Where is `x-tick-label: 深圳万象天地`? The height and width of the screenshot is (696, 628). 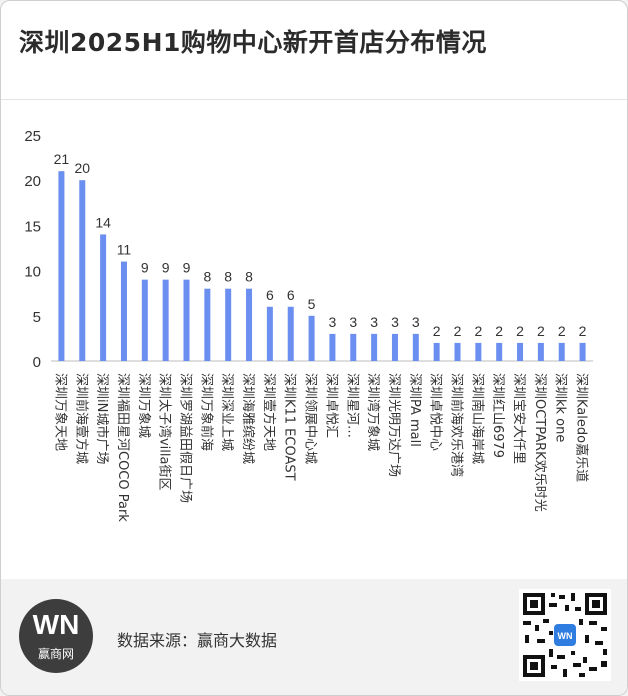
x-tick-label: 深圳万象天地 is located at coordinates (59, 412).